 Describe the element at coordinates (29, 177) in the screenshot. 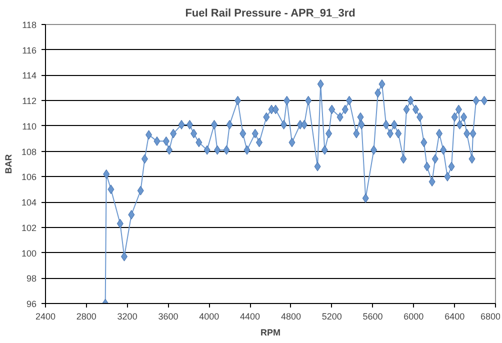

I see `y-tick-label: 106` at that location.